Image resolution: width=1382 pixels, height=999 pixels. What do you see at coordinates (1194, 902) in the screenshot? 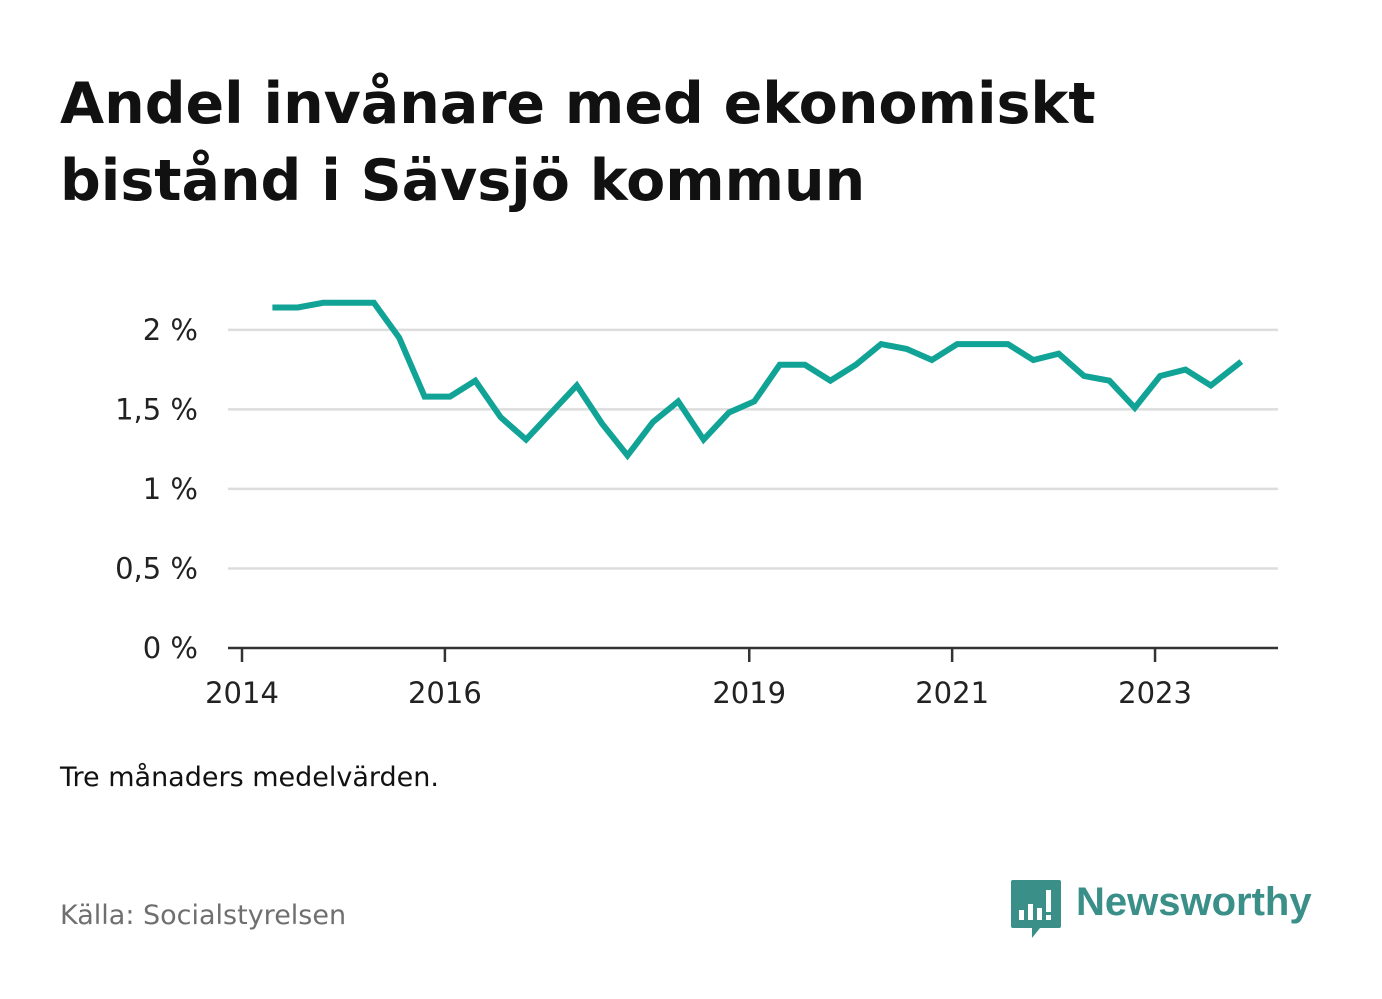
I see `brand-name: Newsworthy` at bounding box center [1194, 902].